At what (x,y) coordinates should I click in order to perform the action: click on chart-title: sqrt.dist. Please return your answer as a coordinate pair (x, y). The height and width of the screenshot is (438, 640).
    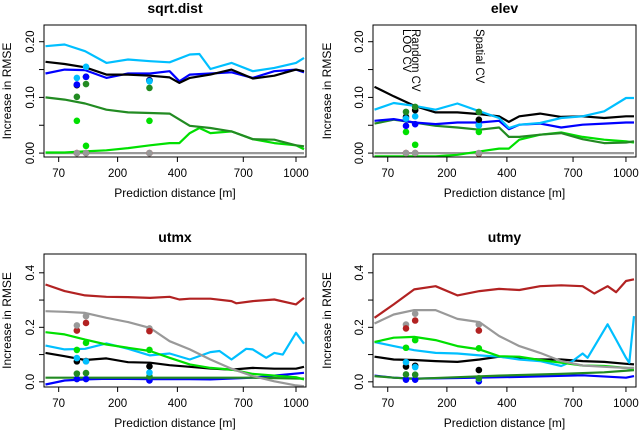
    Looking at the image, I should click on (175, 8).